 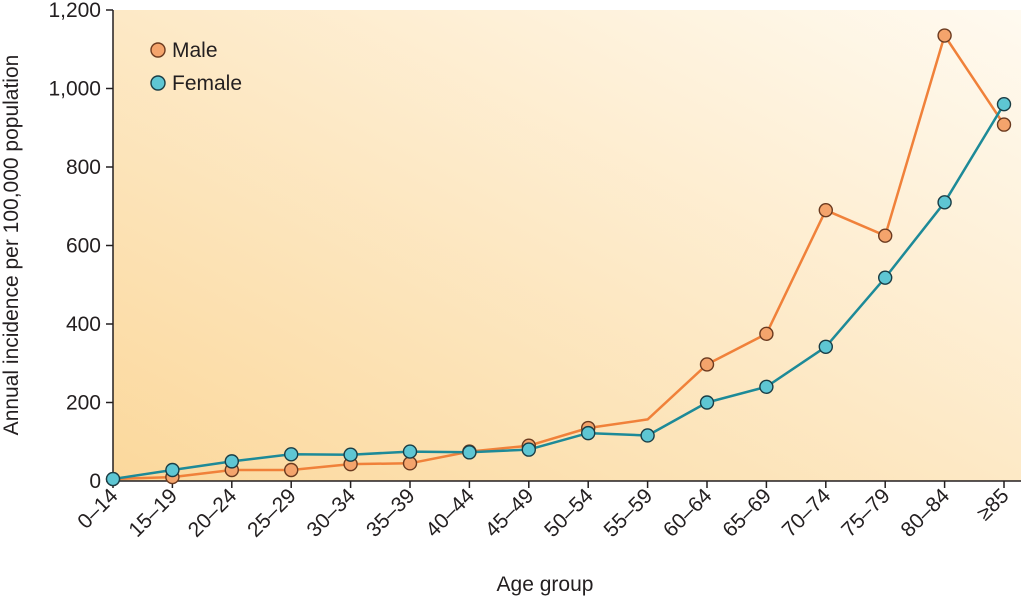 I want to click on y-tick-label: 200, so click(x=83, y=403).